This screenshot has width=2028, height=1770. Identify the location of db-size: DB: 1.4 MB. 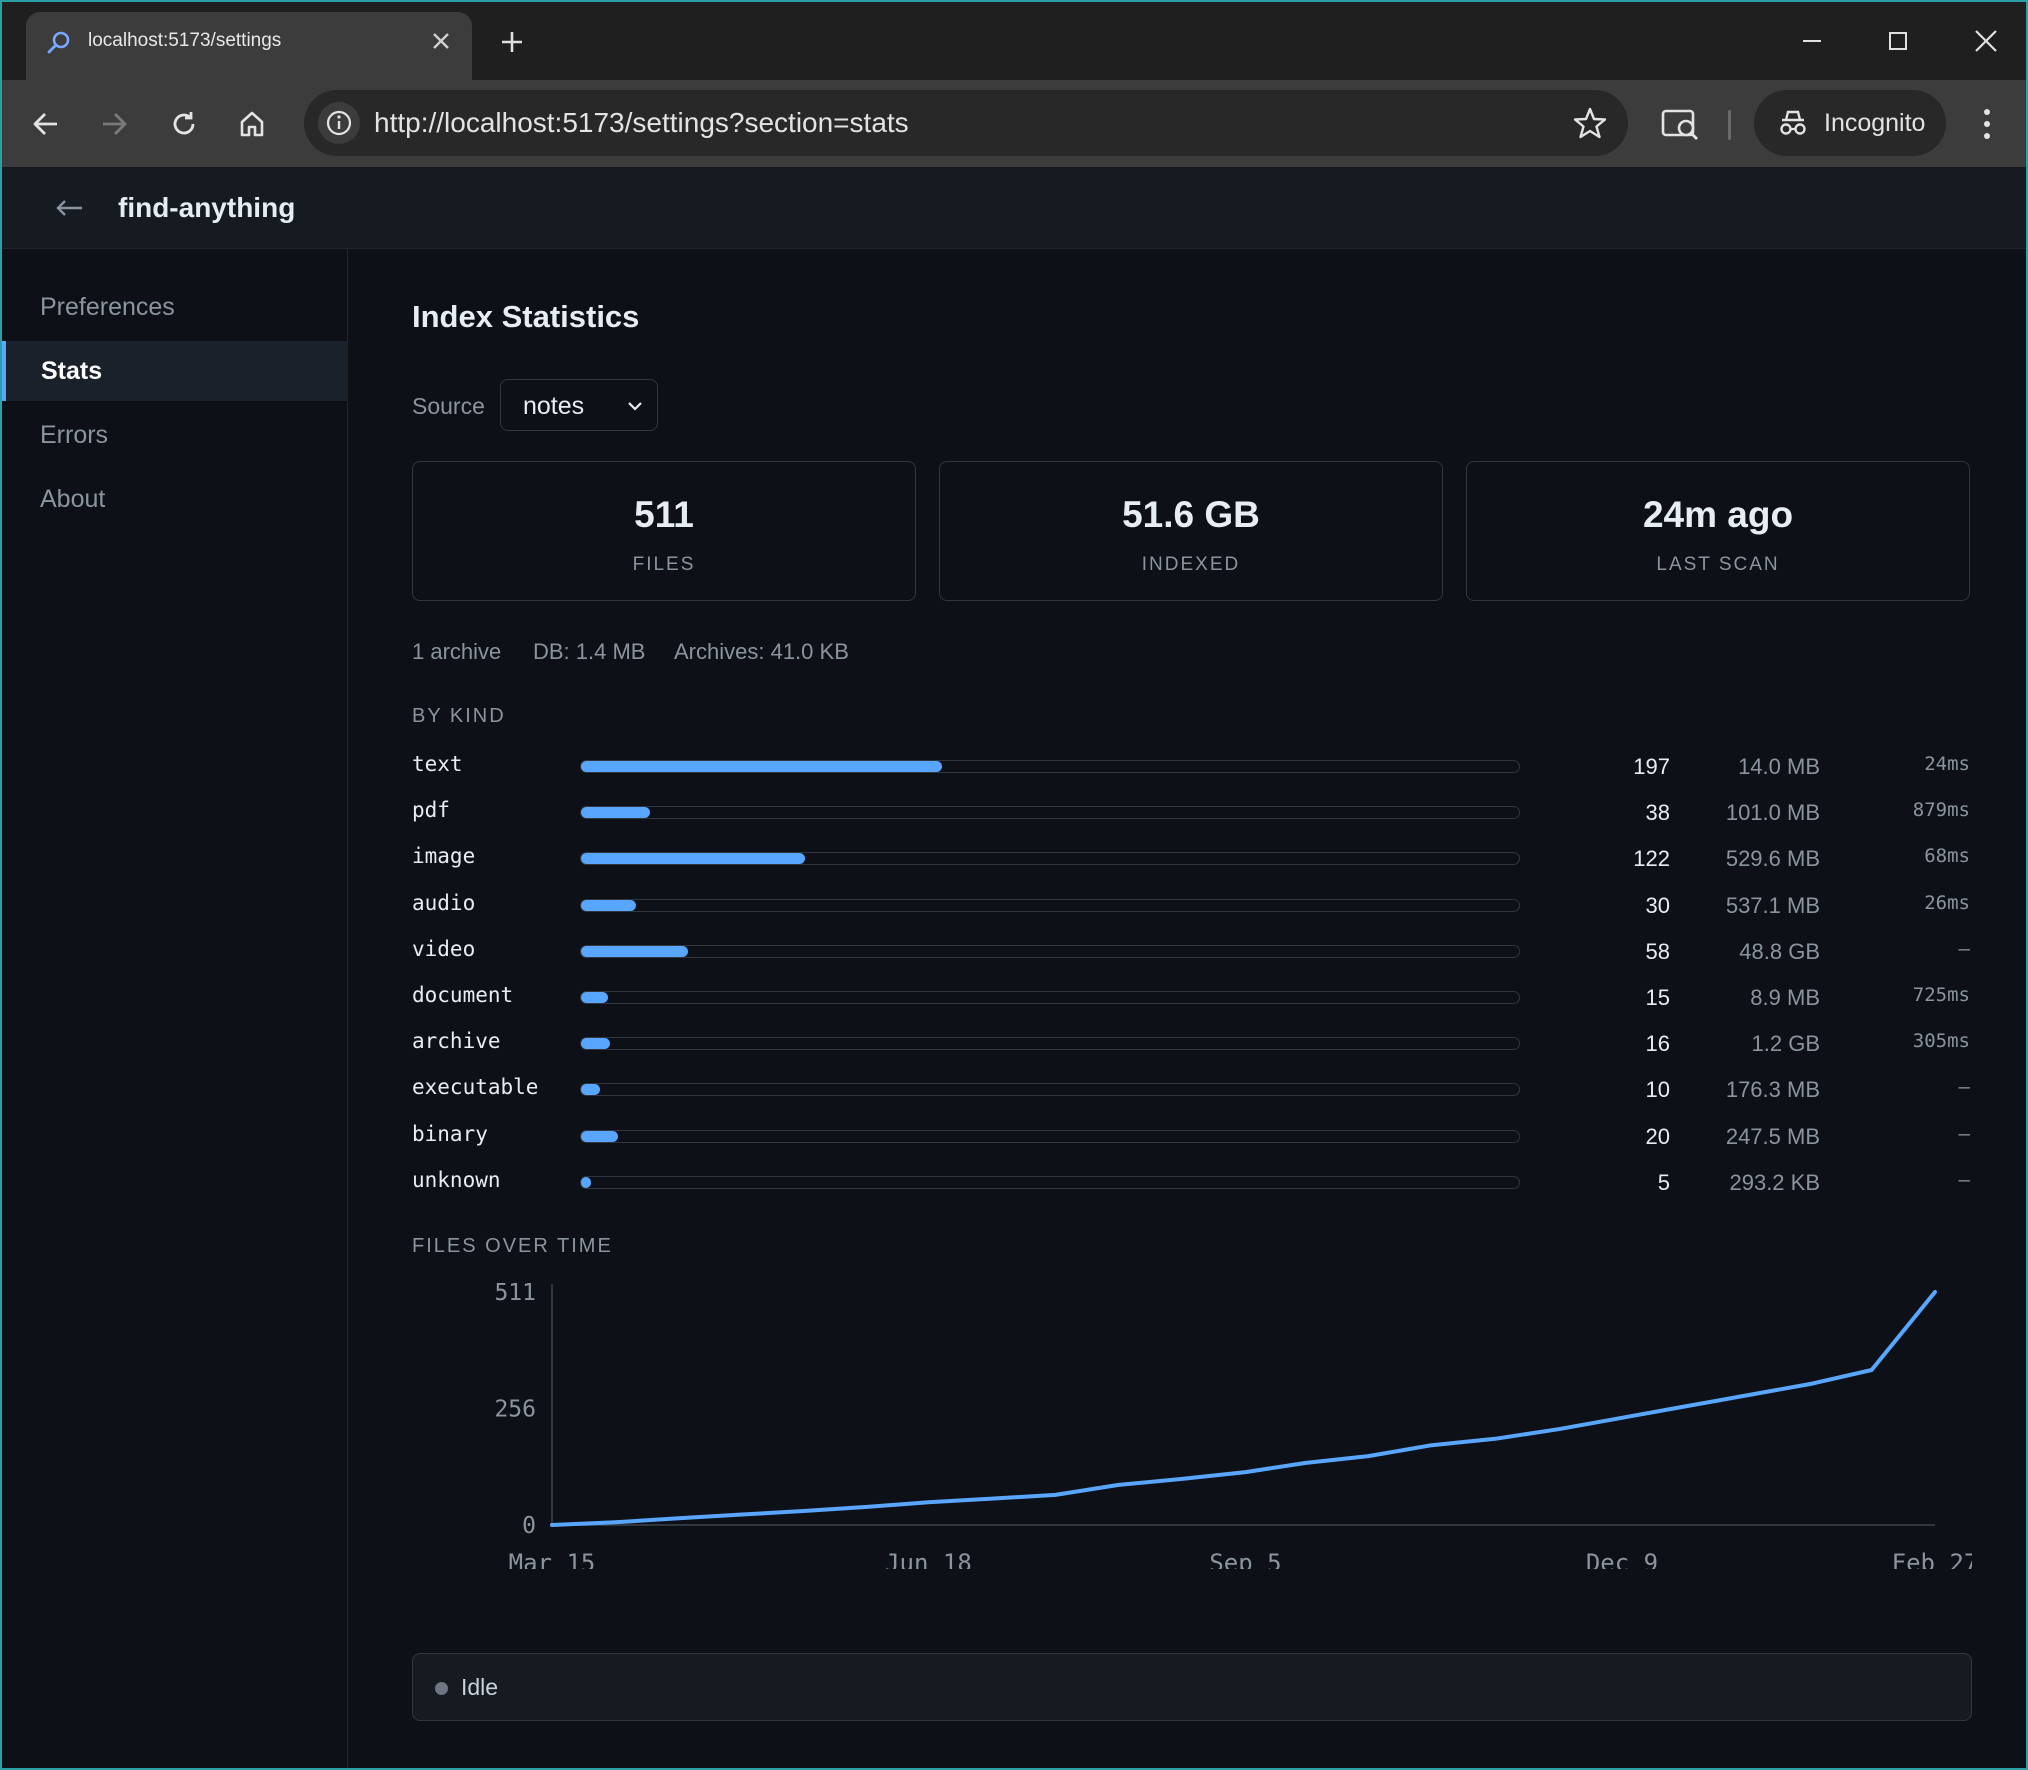
(589, 651).